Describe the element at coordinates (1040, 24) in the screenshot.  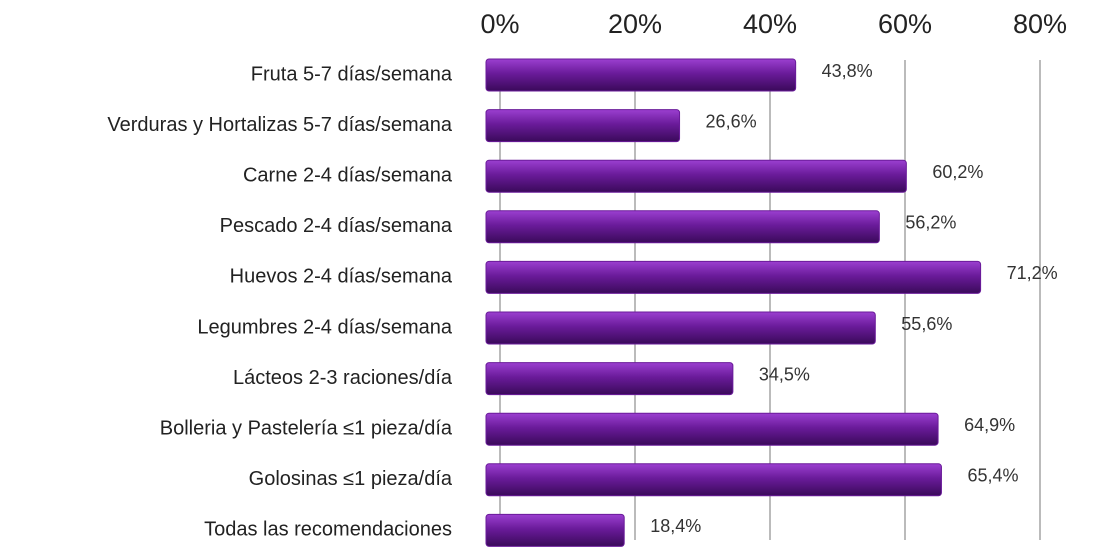
I see `x-tick-label: 80%` at that location.